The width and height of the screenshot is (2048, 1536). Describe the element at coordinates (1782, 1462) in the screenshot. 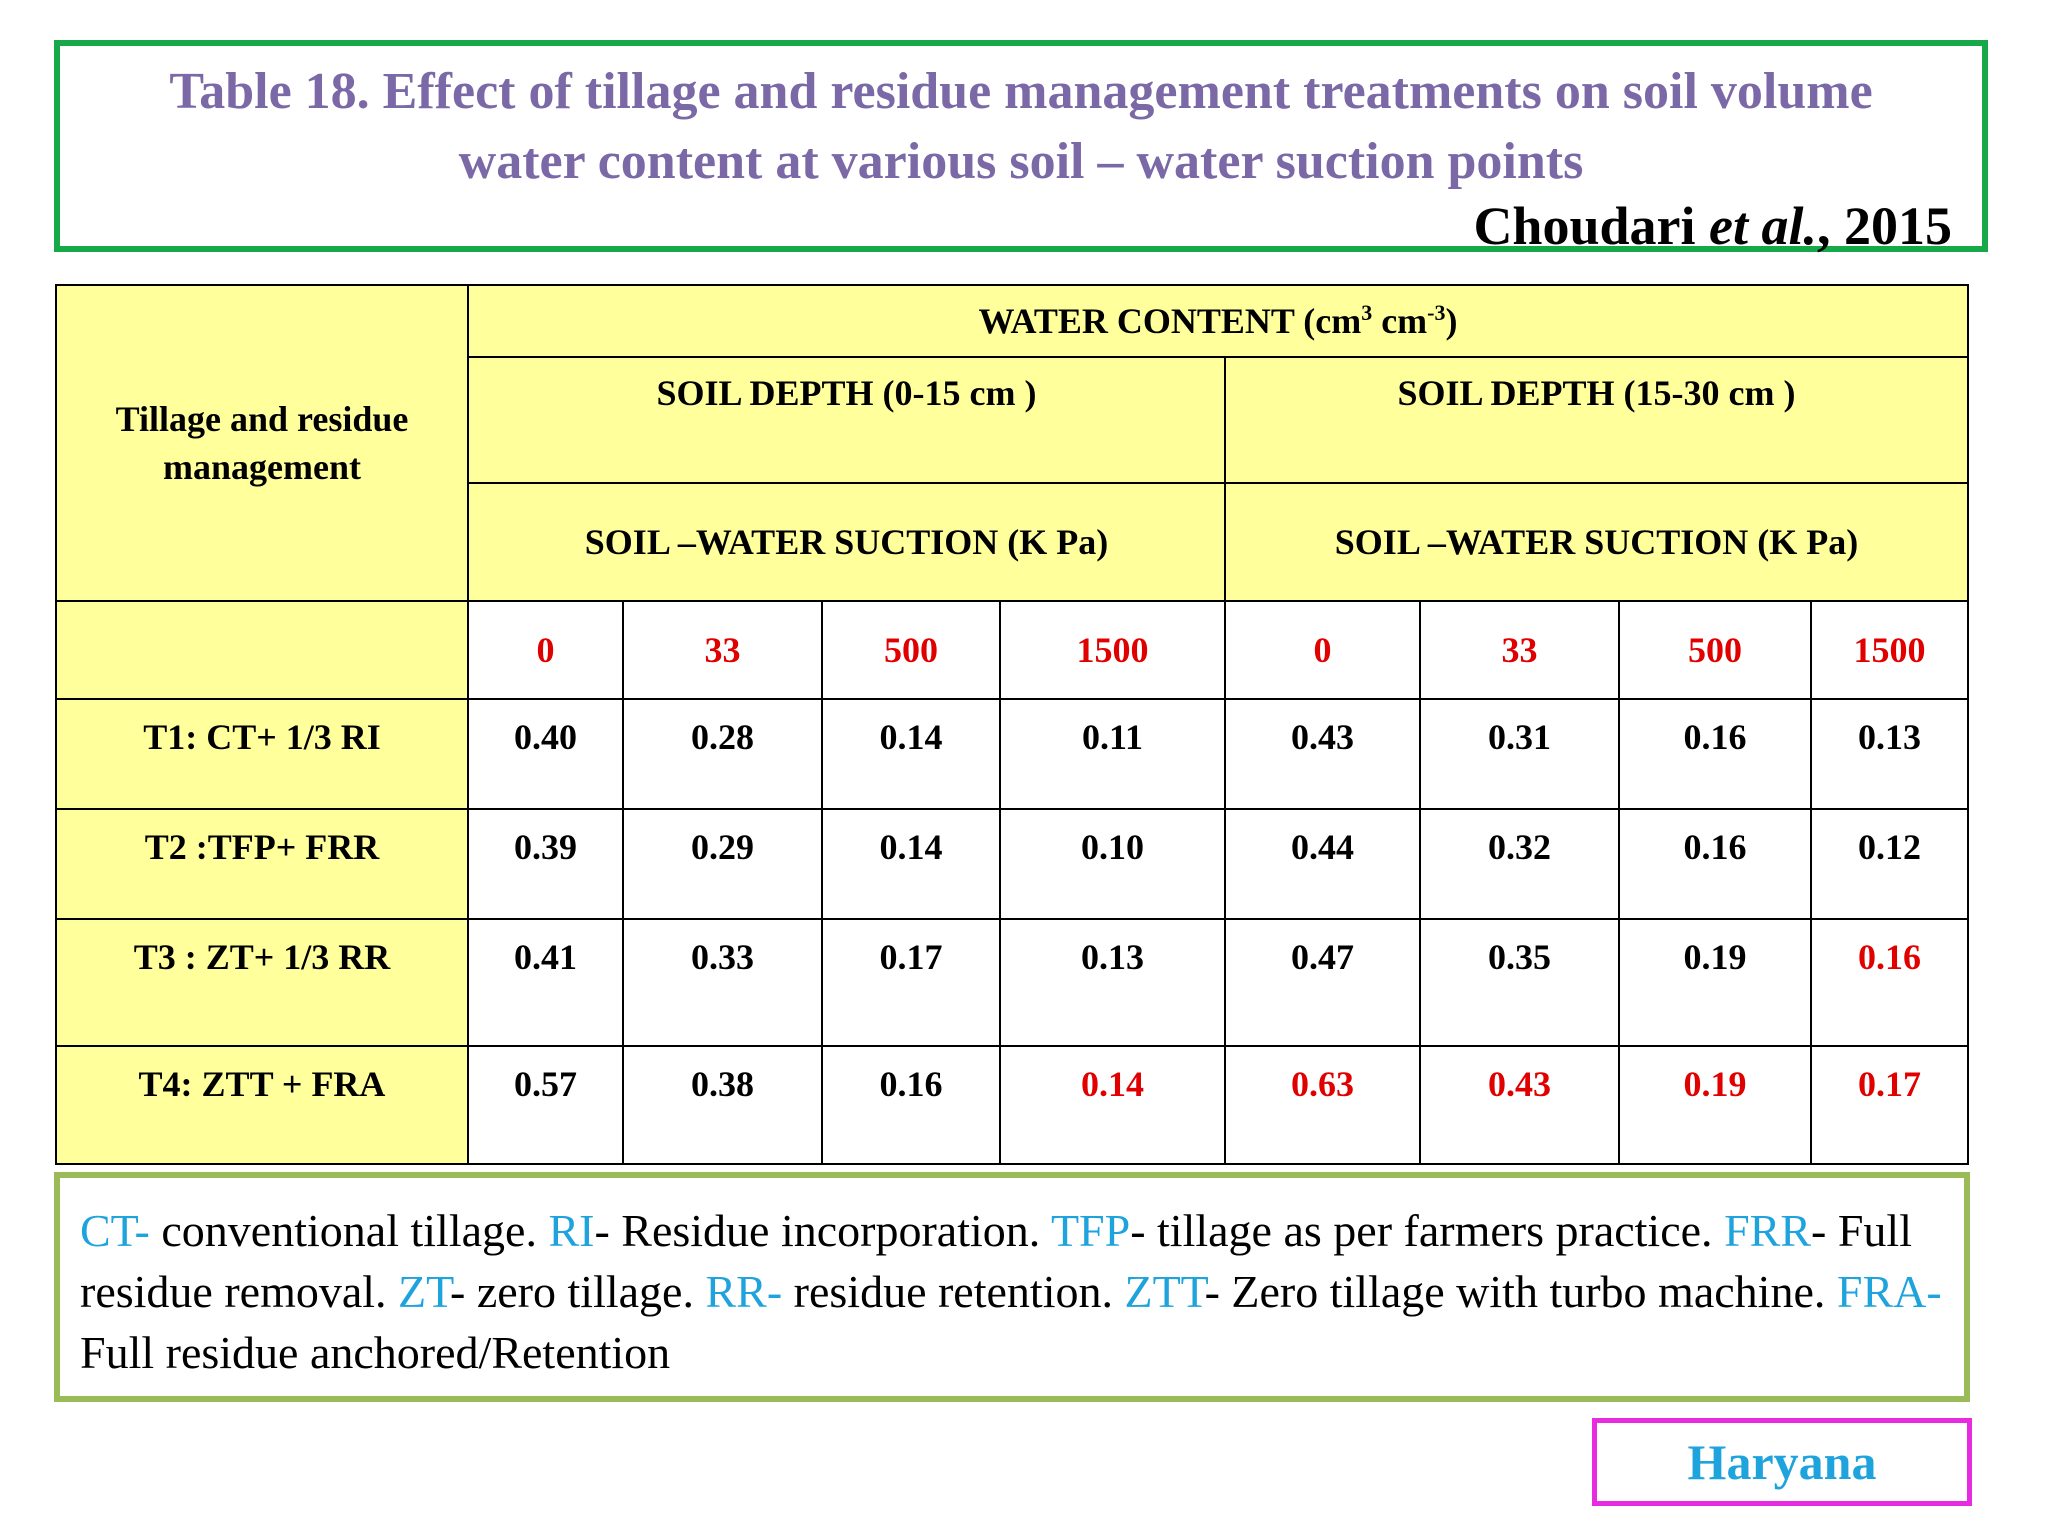

I see `region-label: Haryana` at that location.